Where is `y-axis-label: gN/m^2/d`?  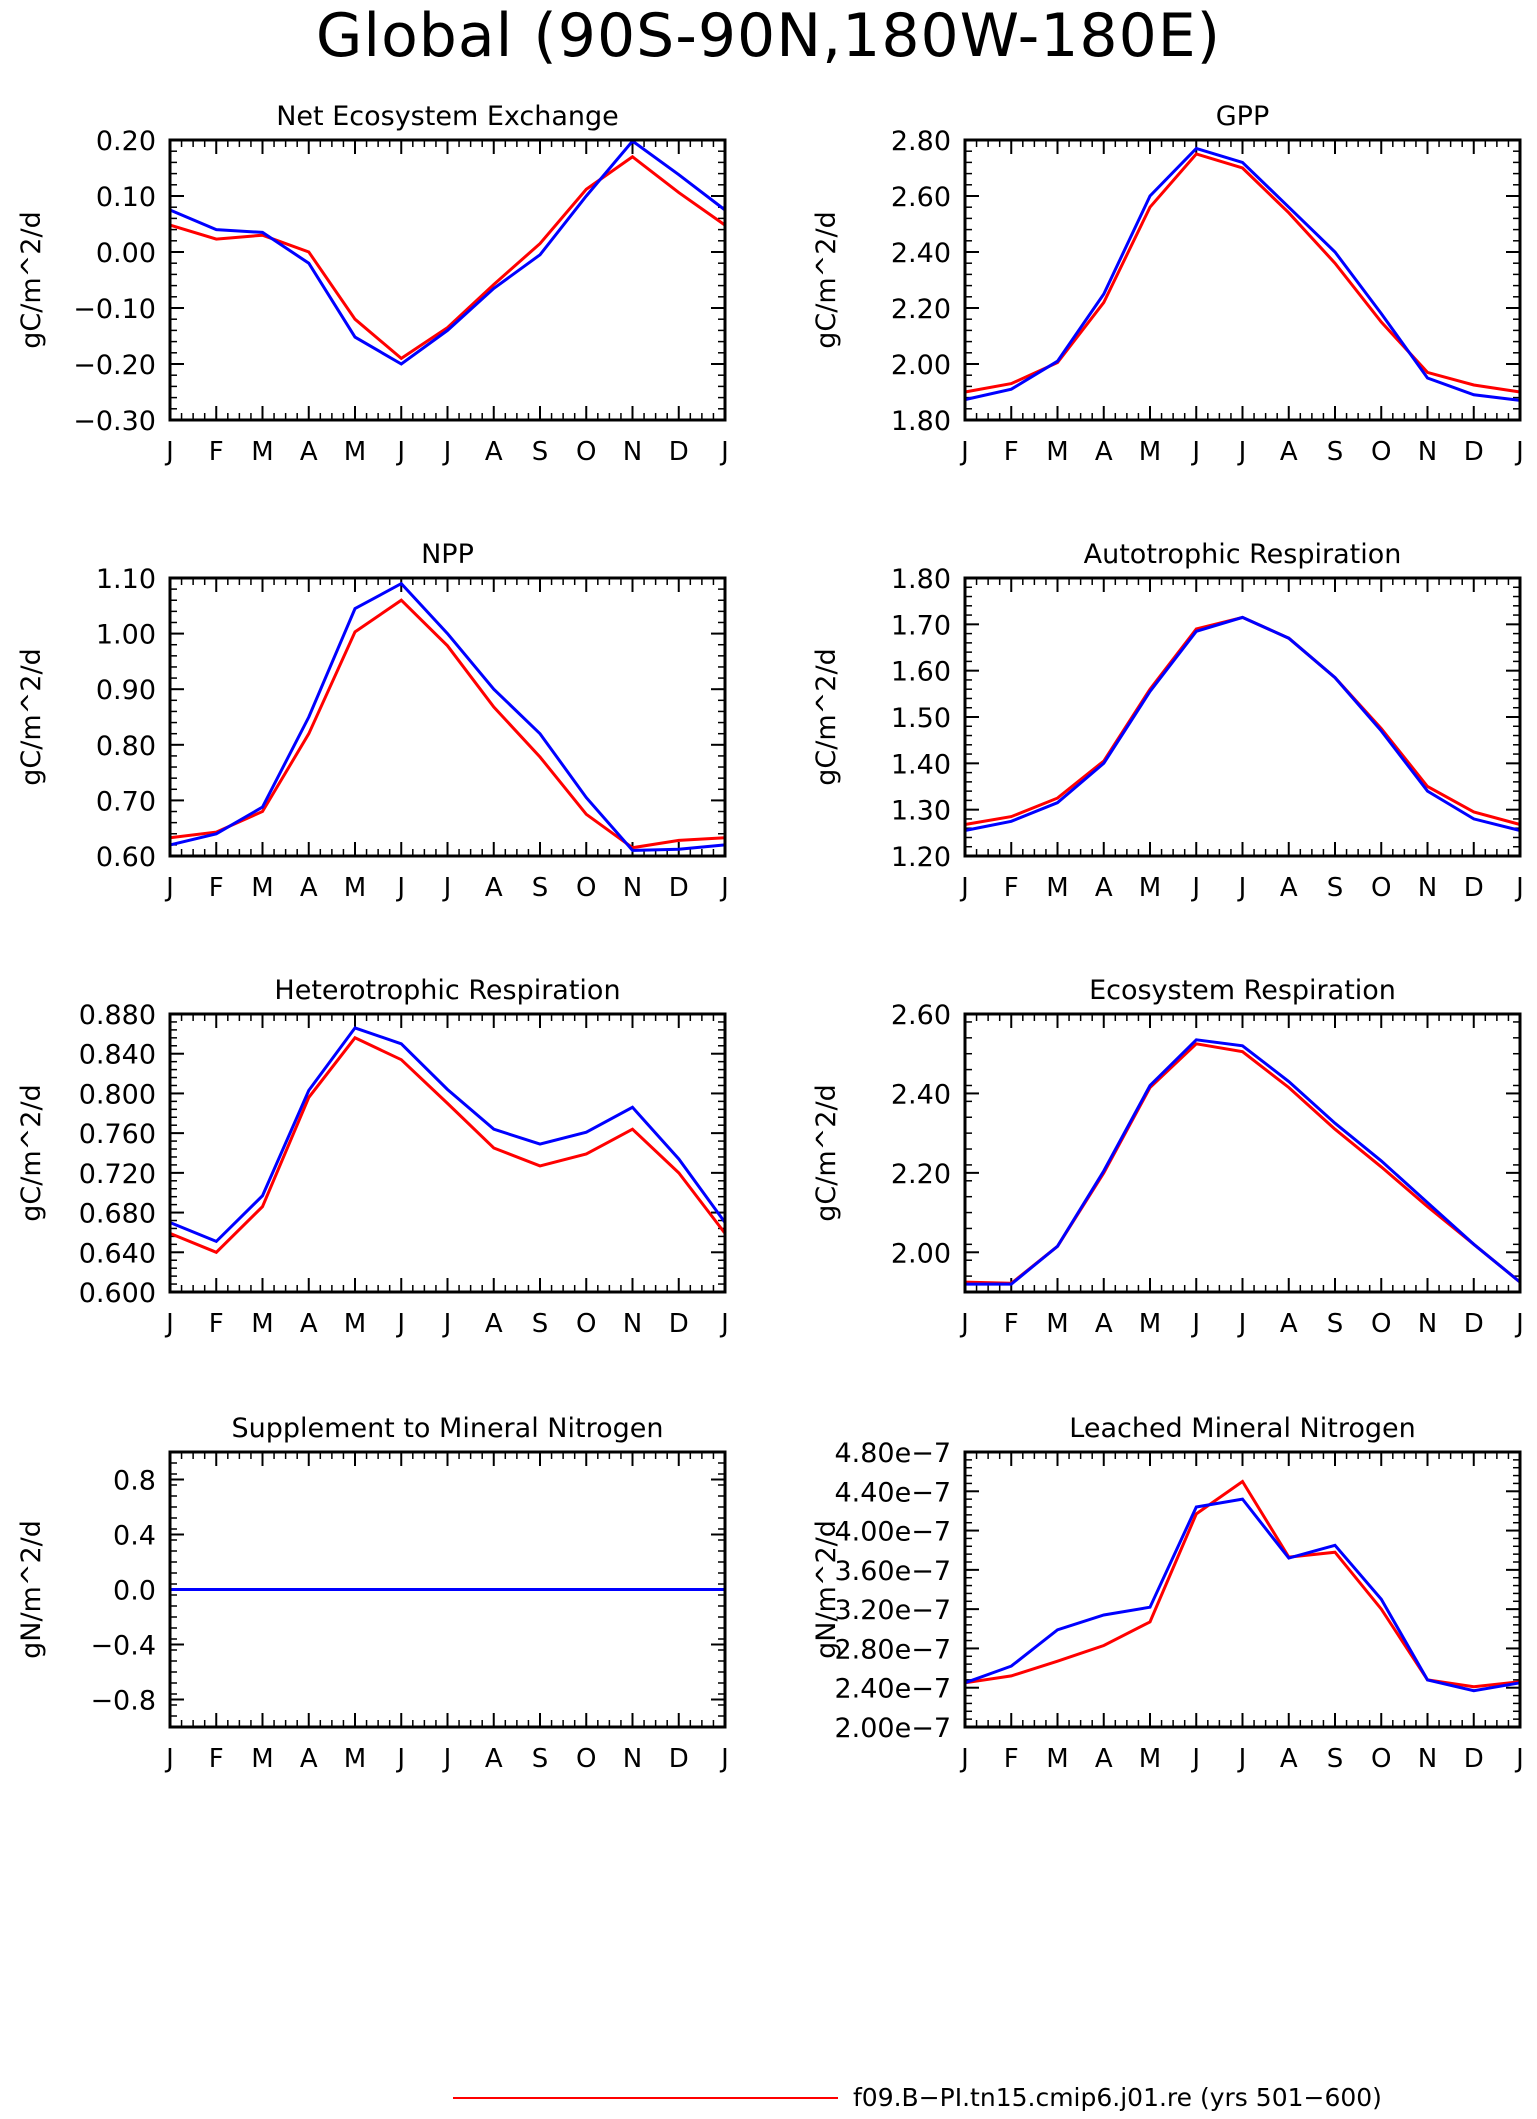 y-axis-label: gN/m^2/d is located at coordinates (31, 1589).